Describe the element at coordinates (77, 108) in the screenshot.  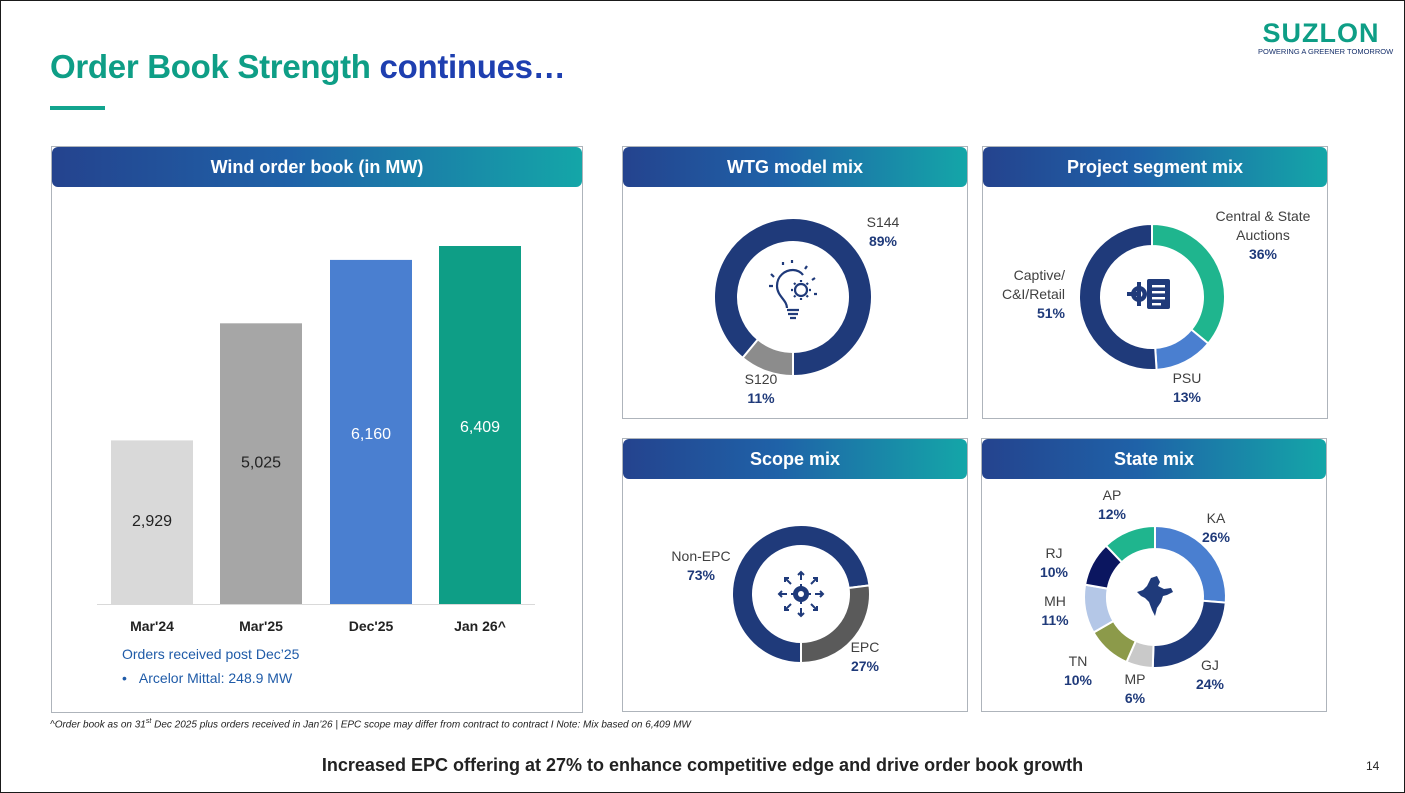
I see `title-underline` at that location.